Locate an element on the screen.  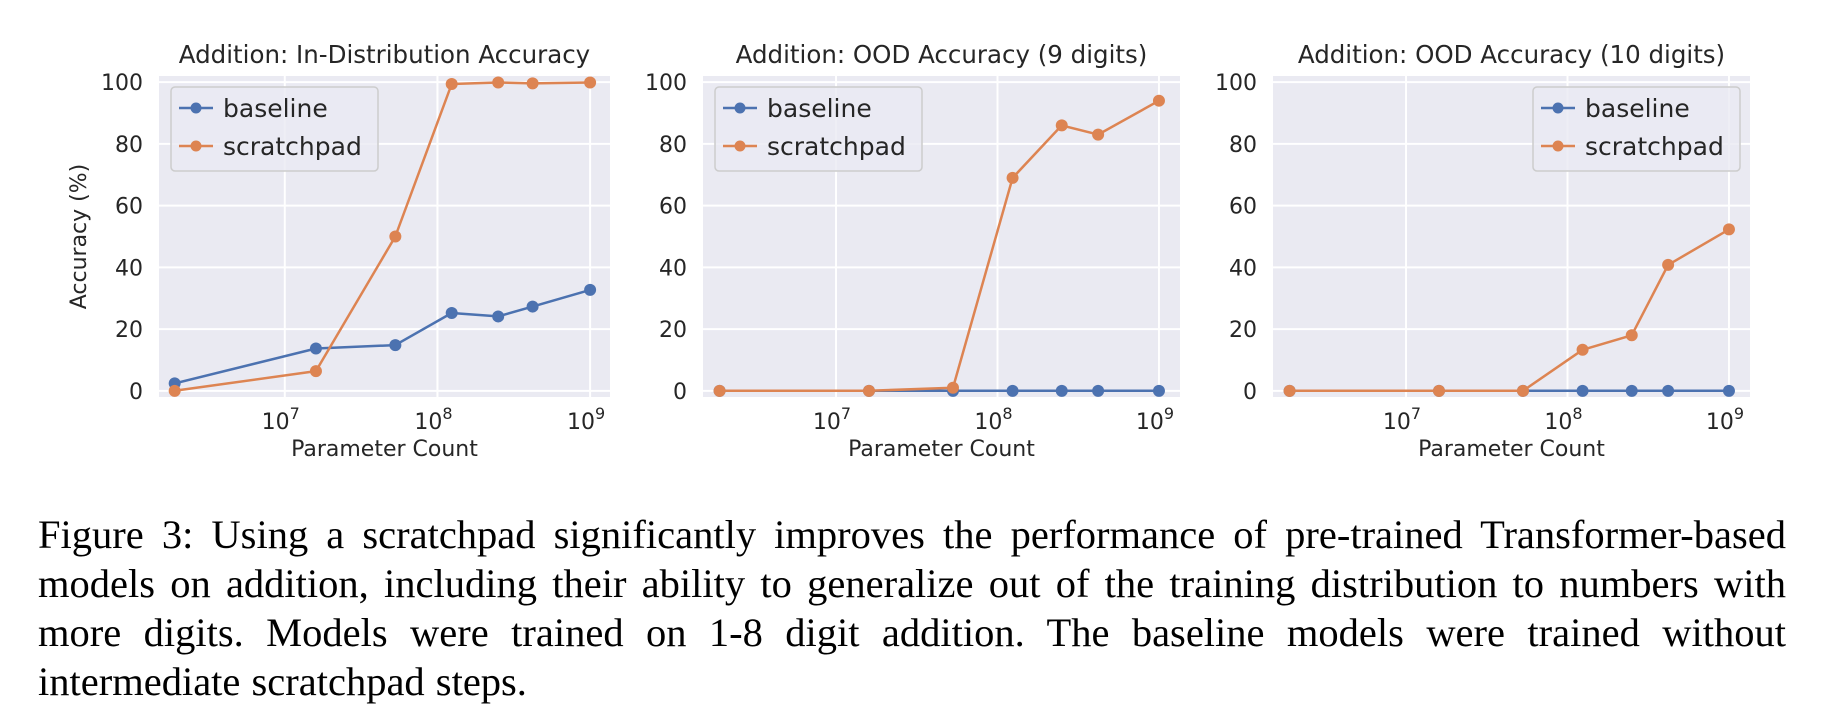
chart-title: Addition: OOD Accuracy (9 digits) is located at coordinates (942, 54).